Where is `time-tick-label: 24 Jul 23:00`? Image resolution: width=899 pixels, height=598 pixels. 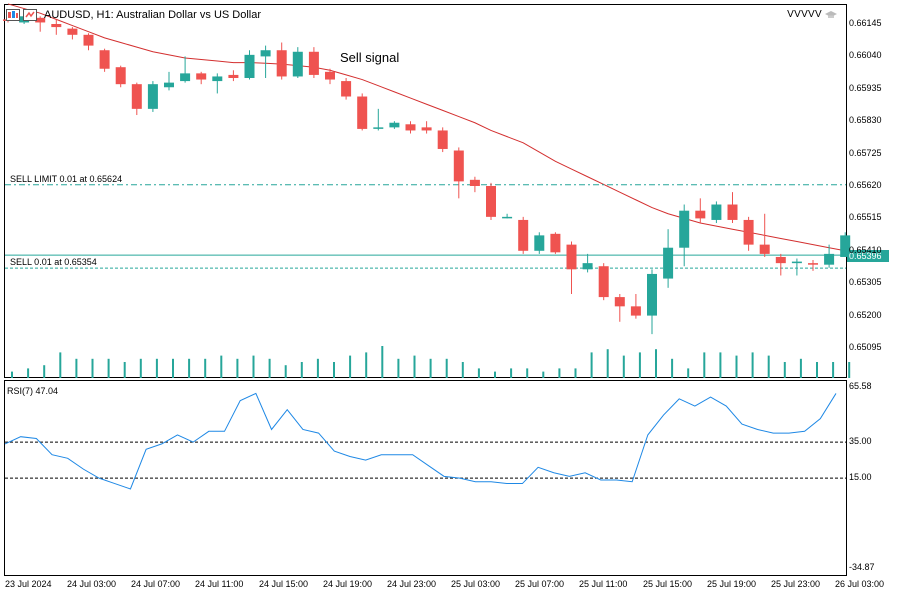
time-tick-label: 24 Jul 23:00 is located at coordinates (412, 584).